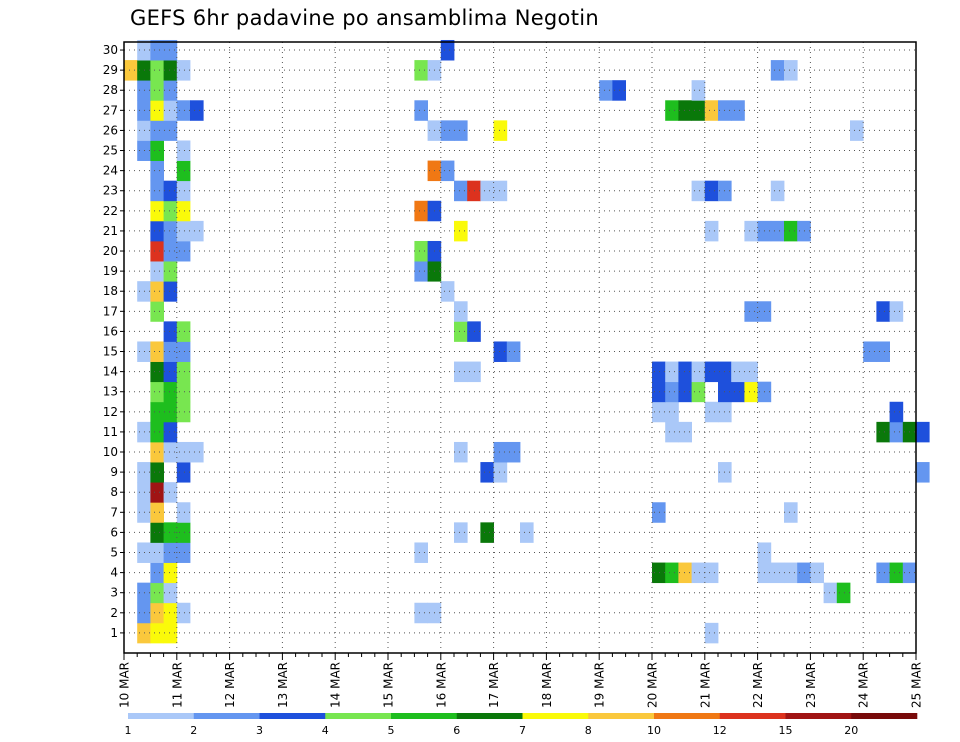 The height and width of the screenshot is (742, 960). What do you see at coordinates (494, 685) in the screenshot?
I see `x-tick-label: 17 MAR` at bounding box center [494, 685].